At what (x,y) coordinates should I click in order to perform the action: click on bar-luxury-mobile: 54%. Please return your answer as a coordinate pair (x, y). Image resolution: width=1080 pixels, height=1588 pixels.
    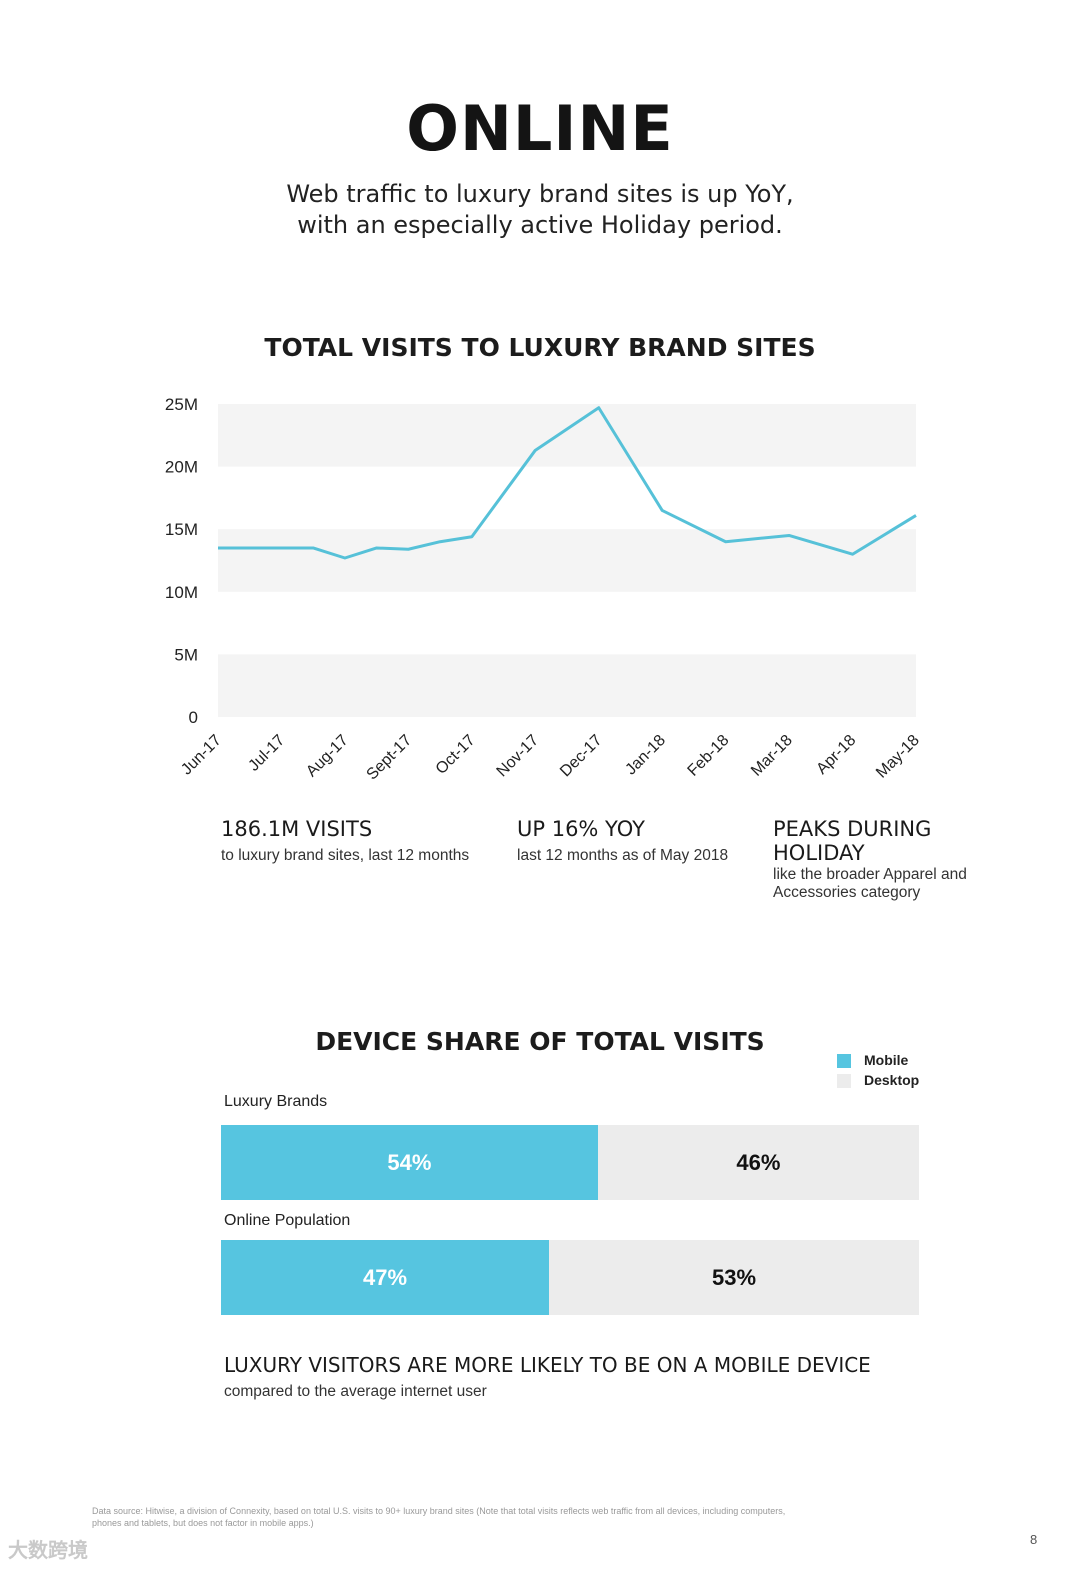
    Looking at the image, I should click on (409, 1162).